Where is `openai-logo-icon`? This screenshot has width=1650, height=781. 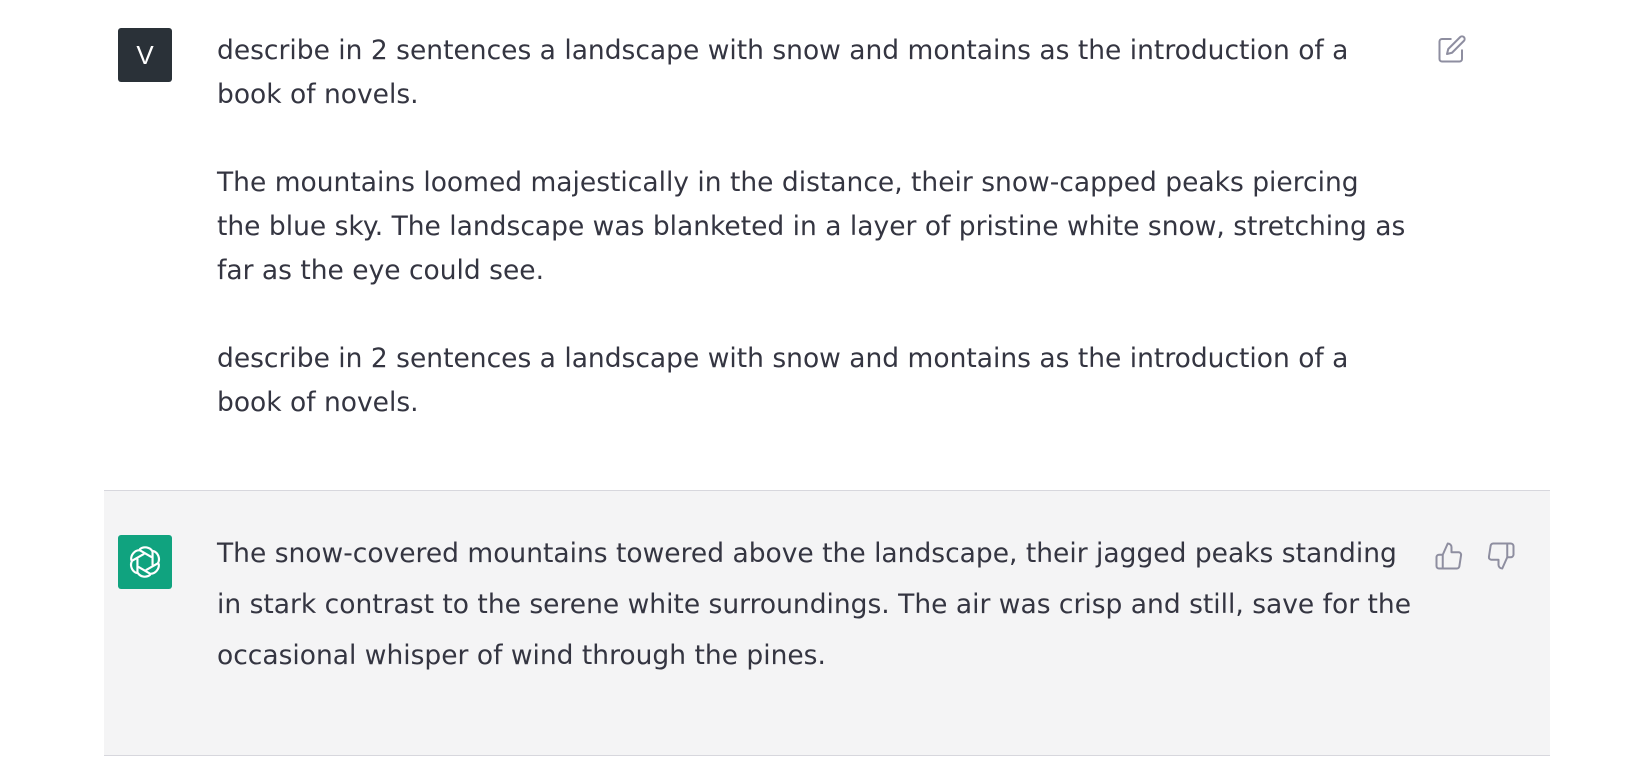 openai-logo-icon is located at coordinates (145, 562).